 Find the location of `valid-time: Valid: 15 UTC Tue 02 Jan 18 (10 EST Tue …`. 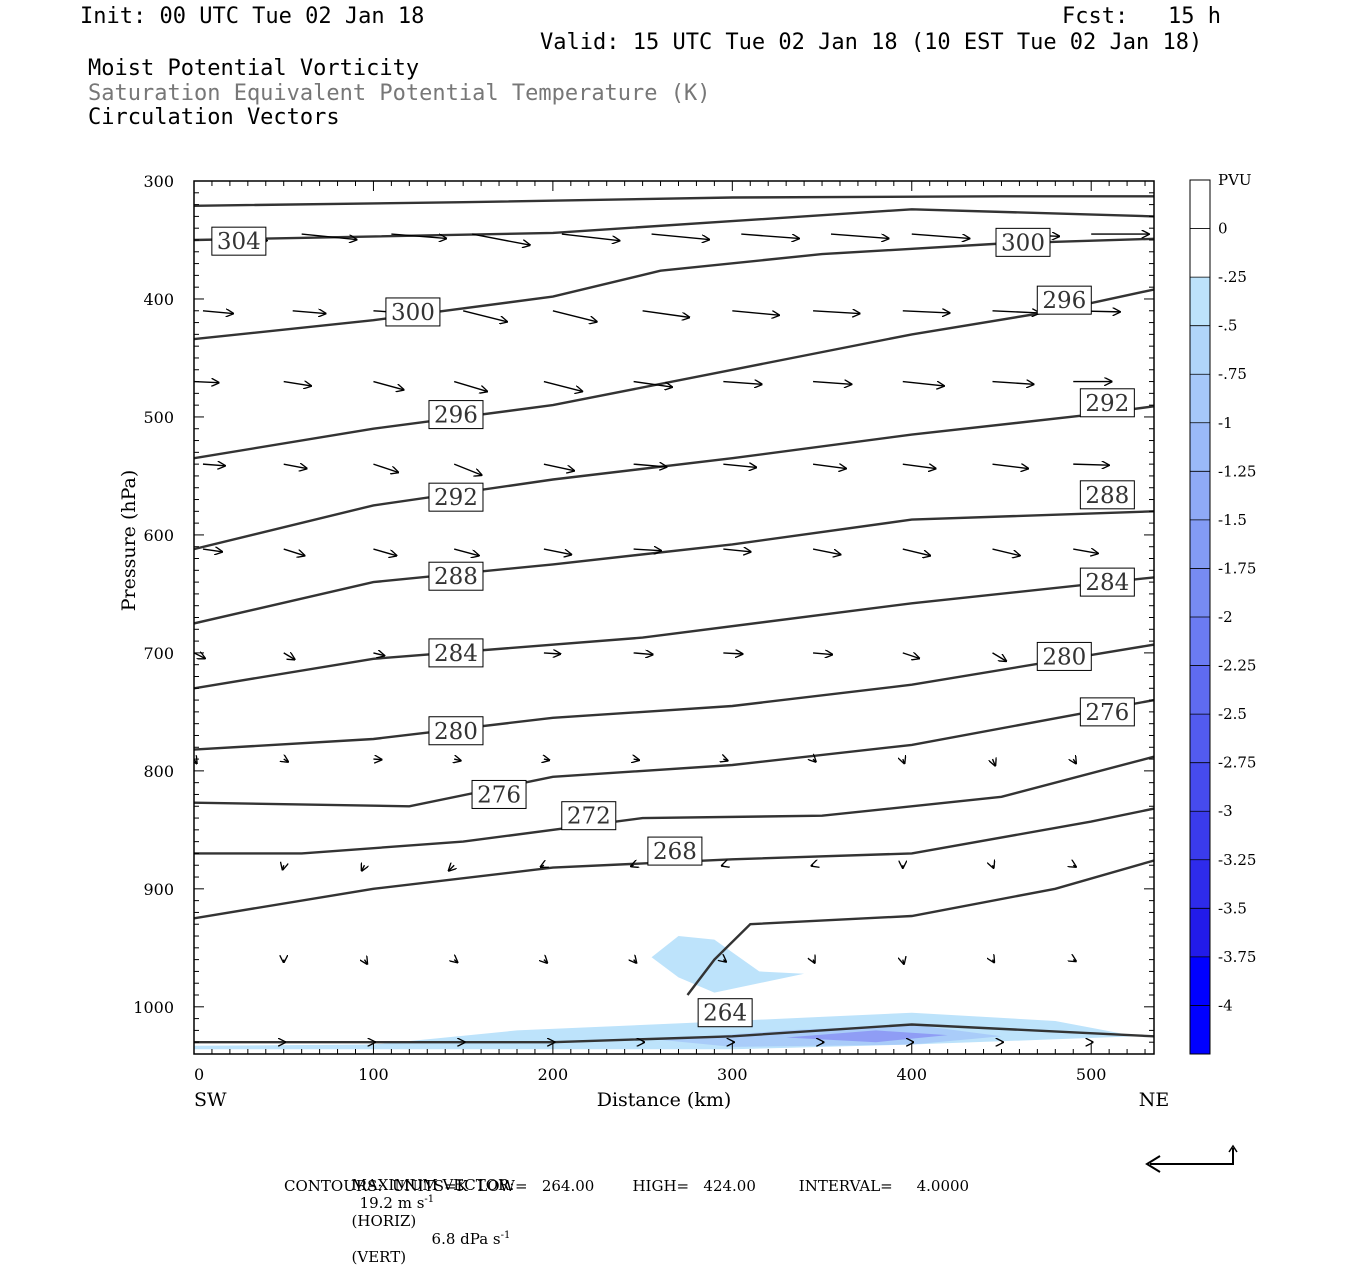

valid-time: Valid: 15 UTC Tue 02 Jan 18 (10 EST Tue … is located at coordinates (871, 42).